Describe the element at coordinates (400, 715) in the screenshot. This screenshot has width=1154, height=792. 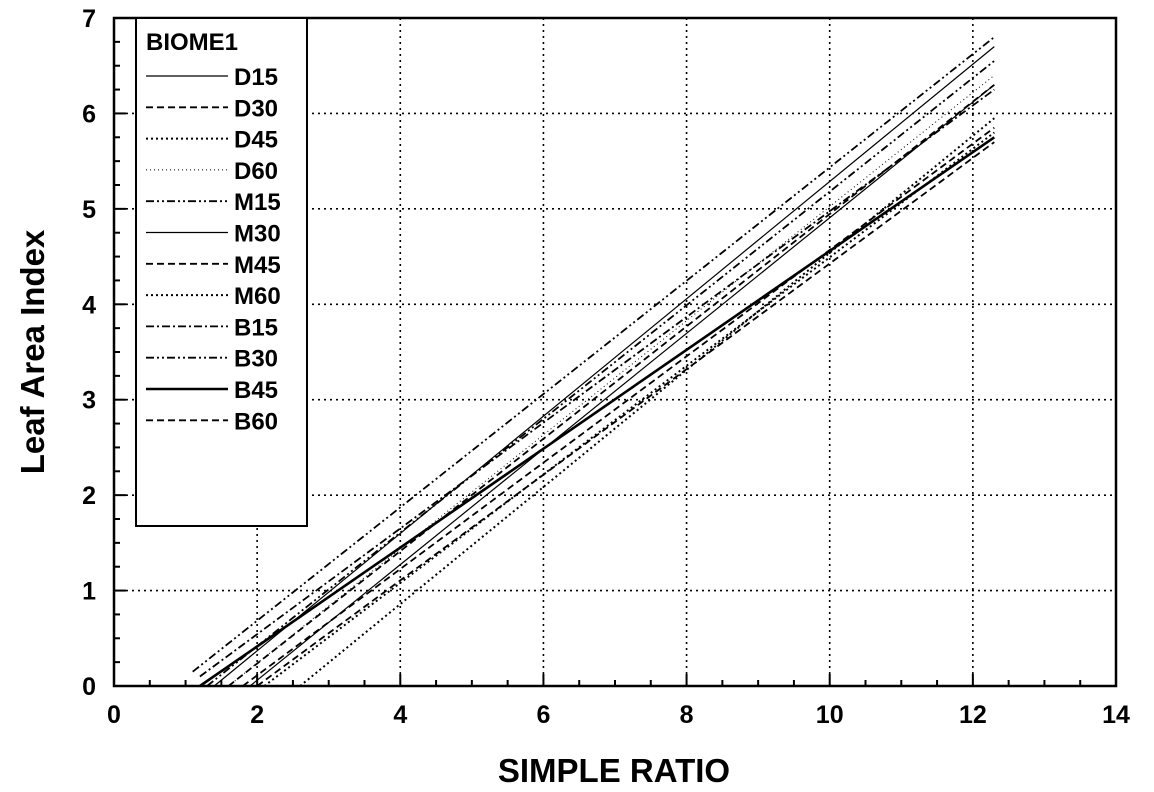
I see `x-tick-label: 4` at that location.